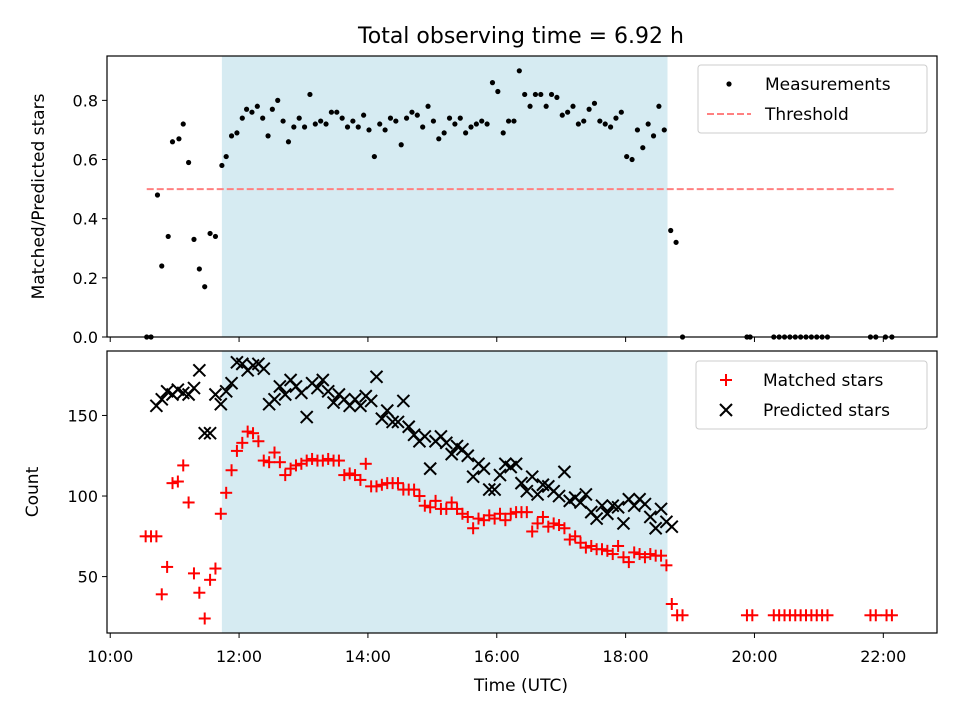 The image size is (960, 720). I want to click on y-tick-label: 150, so click(82, 415).